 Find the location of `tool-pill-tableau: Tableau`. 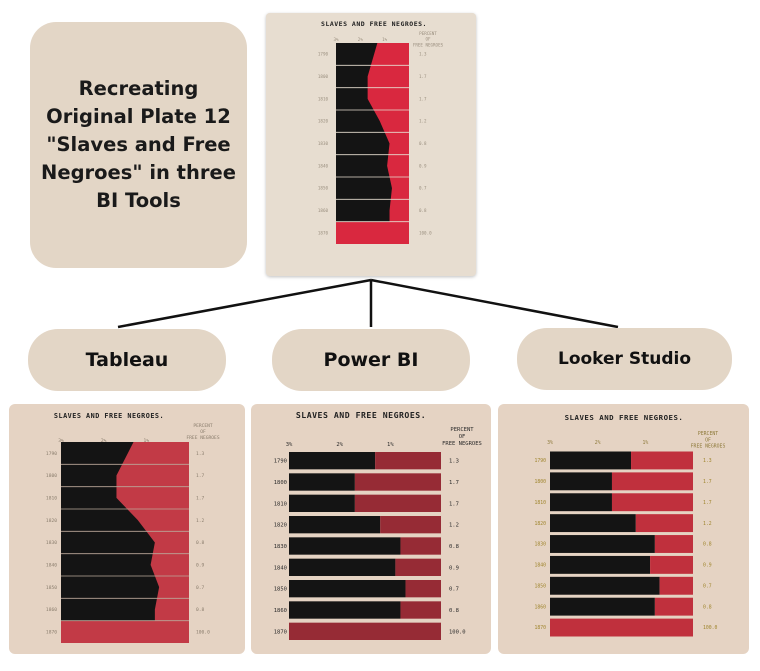

tool-pill-tableau: Tableau is located at coordinates (127, 360).